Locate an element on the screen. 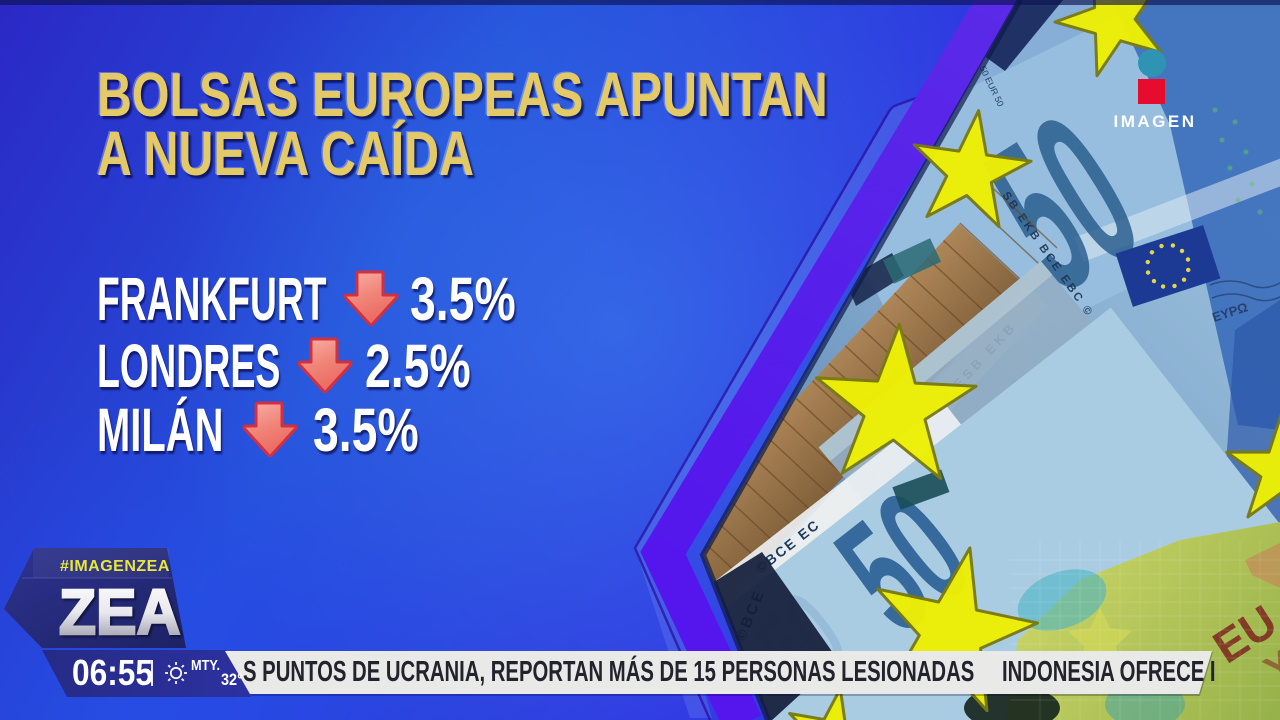  svg-text: IMAGEN is located at coordinates (1155, 121).